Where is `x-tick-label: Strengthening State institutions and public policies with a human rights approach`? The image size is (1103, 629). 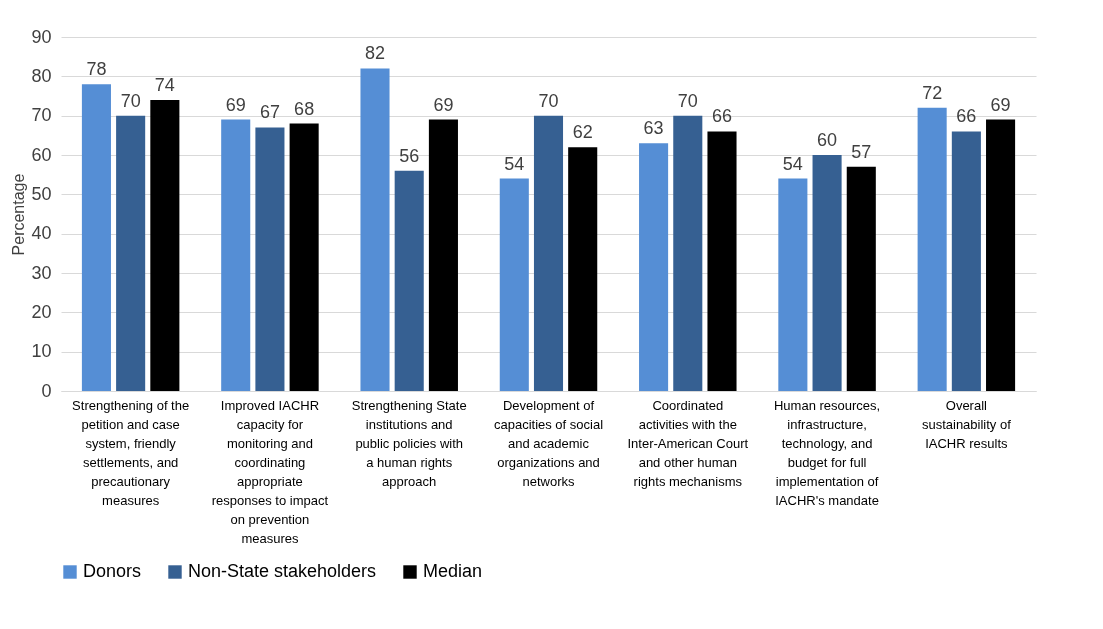 x-tick-label: Strengthening State institutions and public policies with a human rights approach is located at coordinates (409, 443).